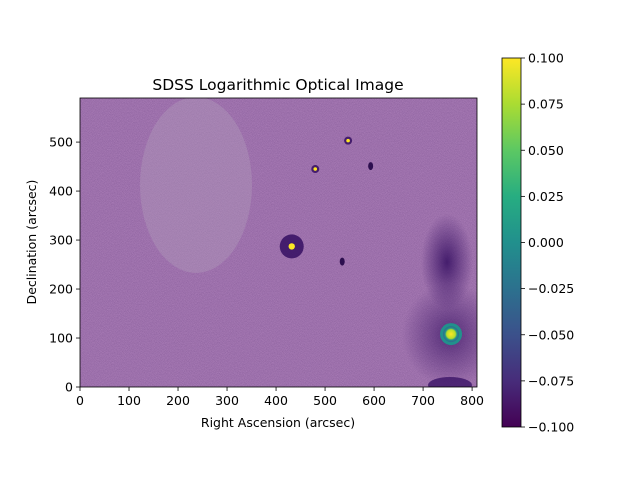 This screenshot has height=480, width=640. What do you see at coordinates (80, 400) in the screenshot?
I see `x-tick-label: 0` at bounding box center [80, 400].